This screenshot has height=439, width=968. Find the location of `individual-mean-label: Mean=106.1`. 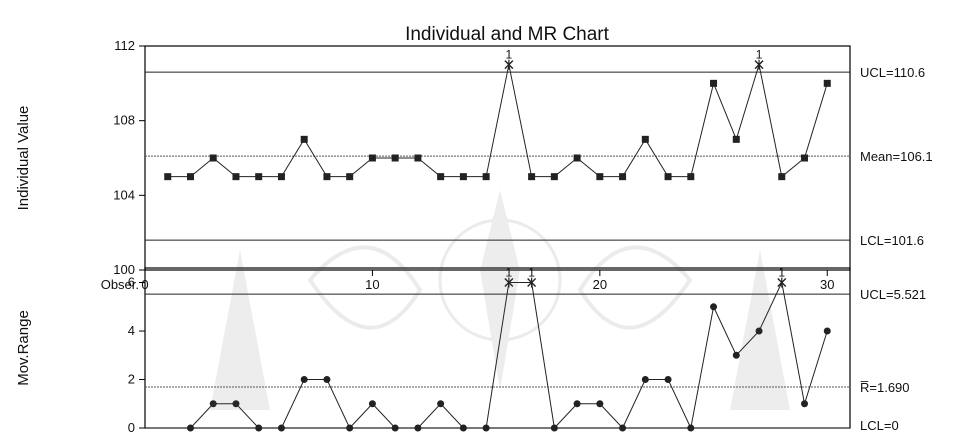

individual-mean-label: Mean=106.1 is located at coordinates (896, 156).